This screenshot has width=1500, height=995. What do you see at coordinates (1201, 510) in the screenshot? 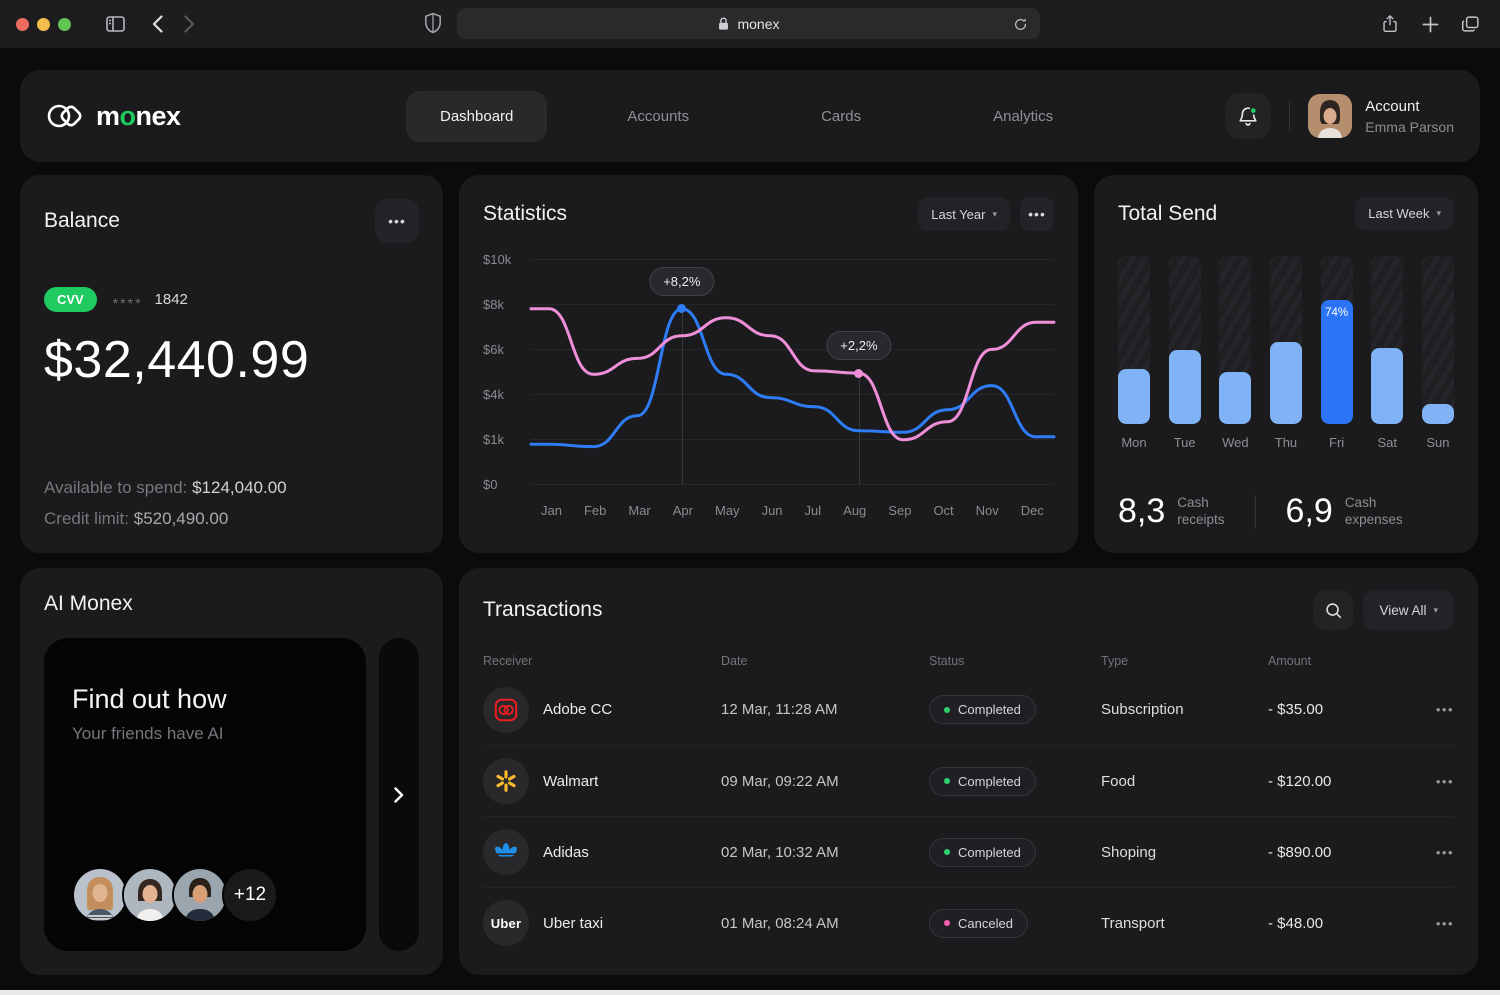
I see `cash-receipts-label: Cash receipts` at bounding box center [1201, 510].